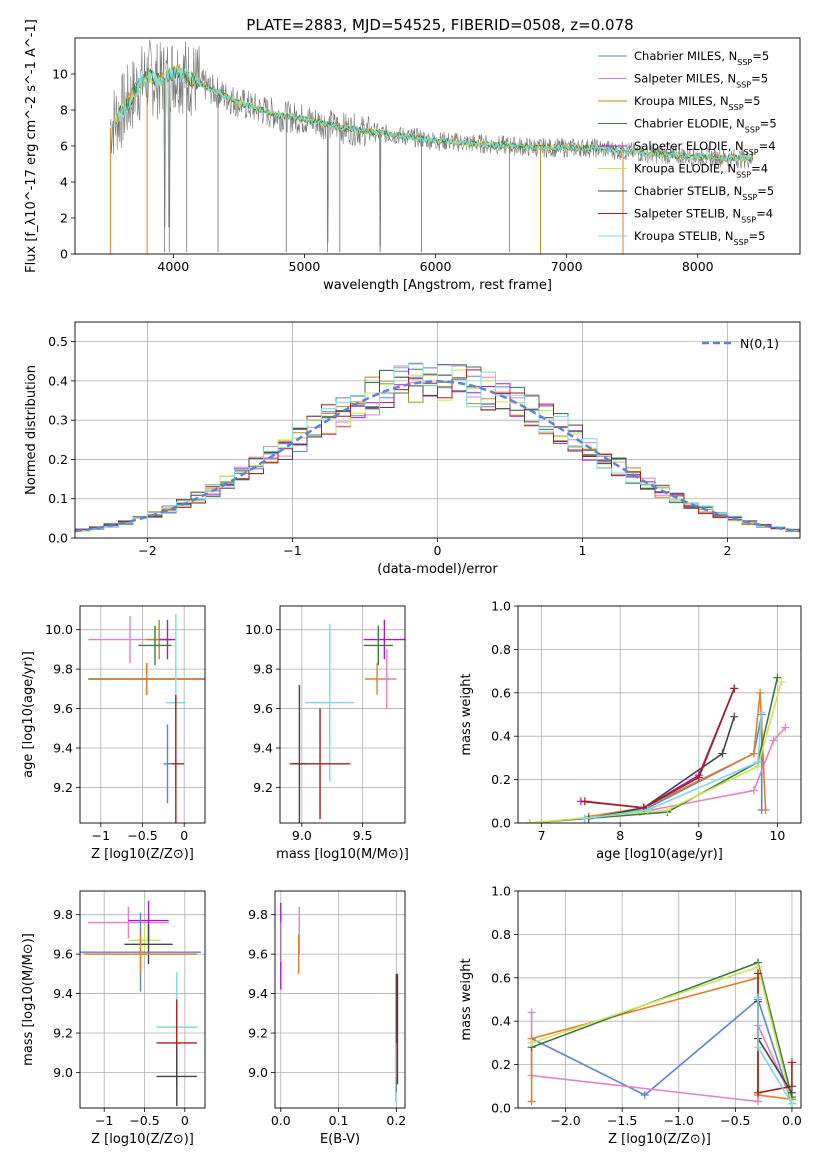  I want to click on y-tick-label: 9.0, so click(63, 1072).